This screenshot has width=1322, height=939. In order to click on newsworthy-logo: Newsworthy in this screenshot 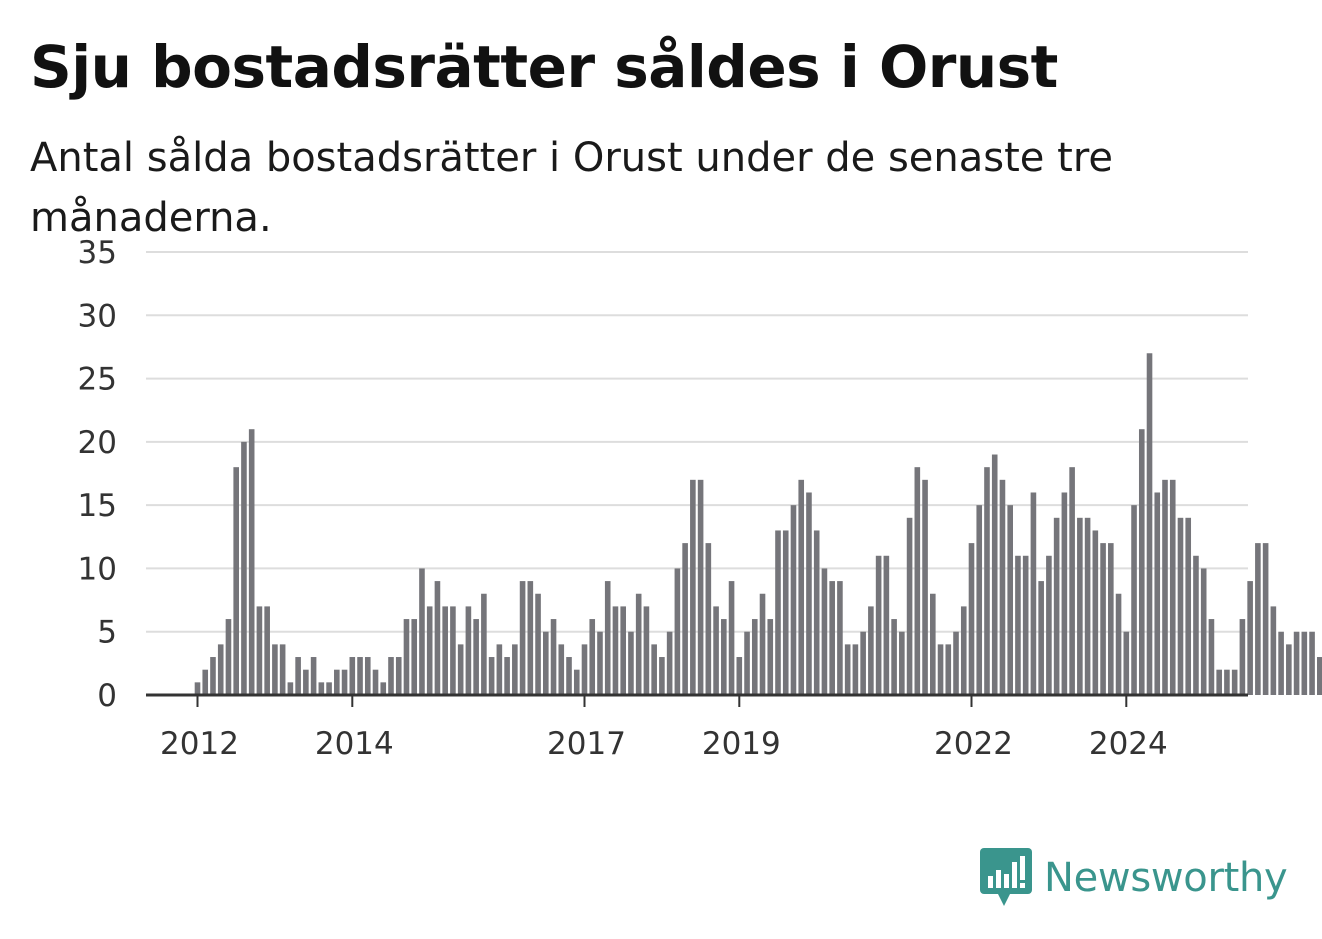, I will do `click(1134, 878)`.